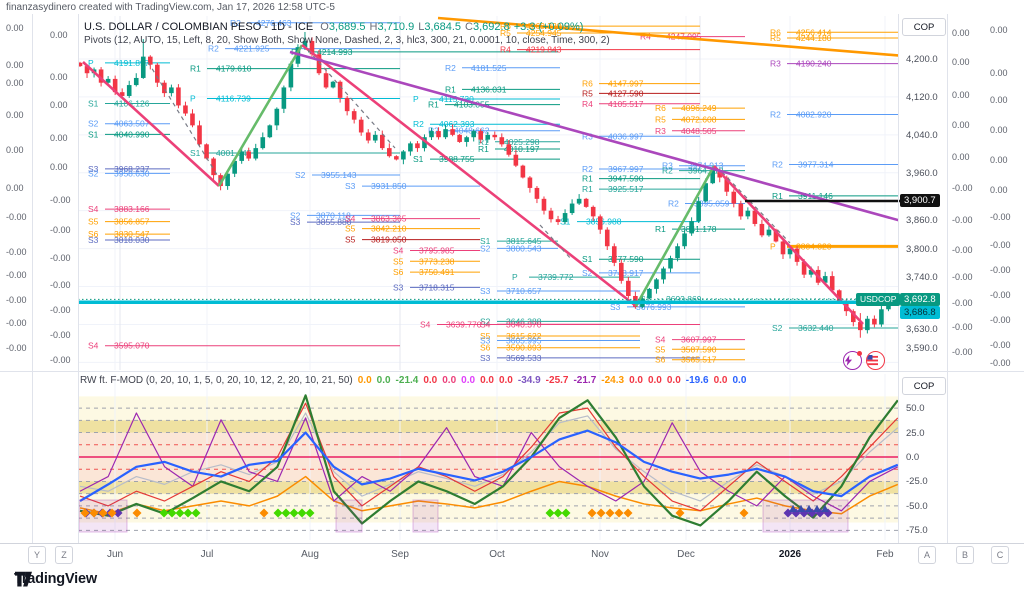 This screenshot has height=604, width=1024. Describe the element at coordinates (37, 555) in the screenshot. I see `time-axis-button-Y: Y` at that location.